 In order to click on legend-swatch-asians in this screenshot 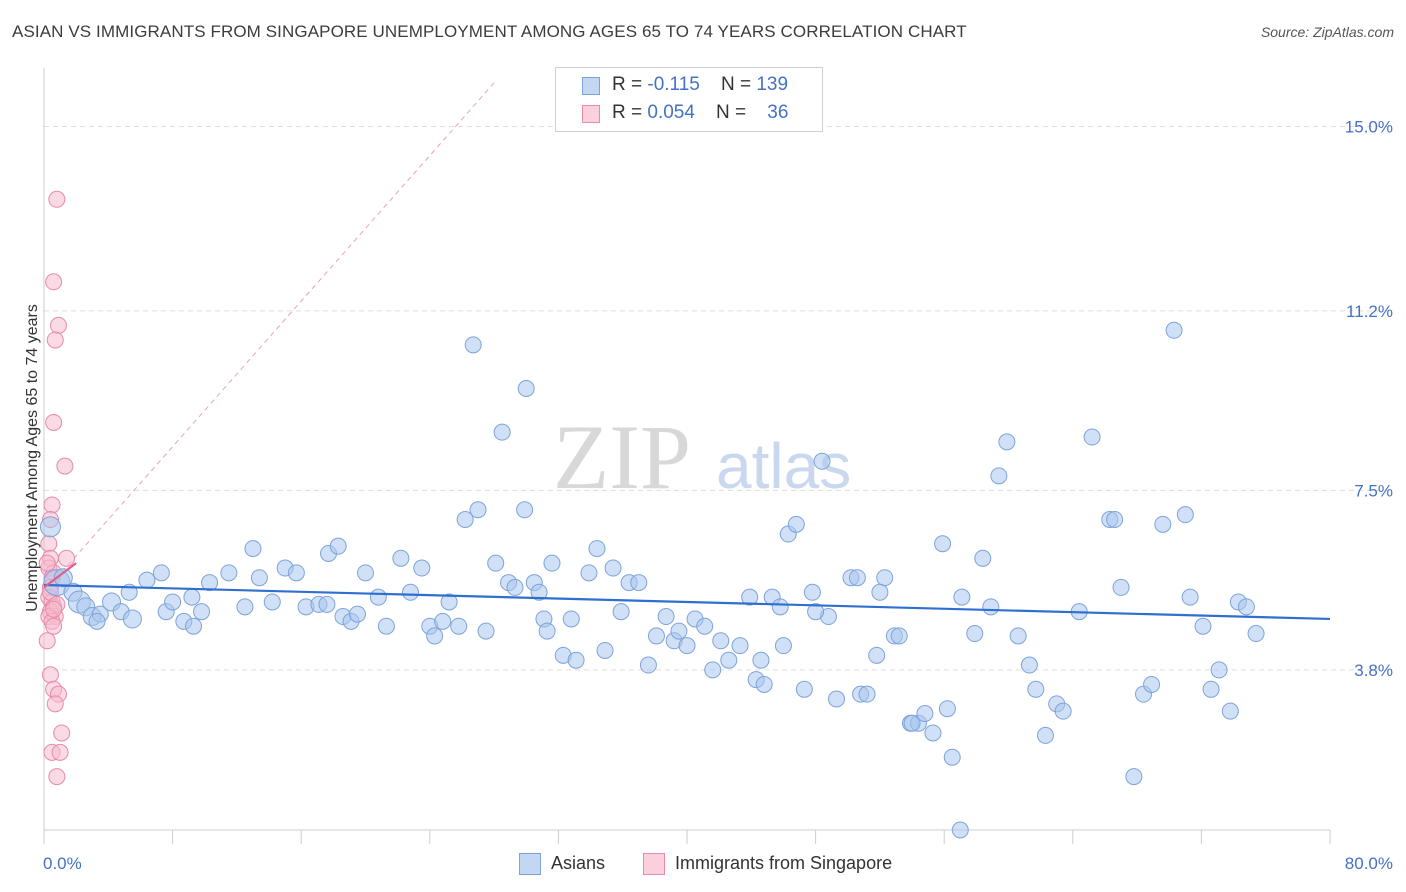, I will do `click(591, 86)`.